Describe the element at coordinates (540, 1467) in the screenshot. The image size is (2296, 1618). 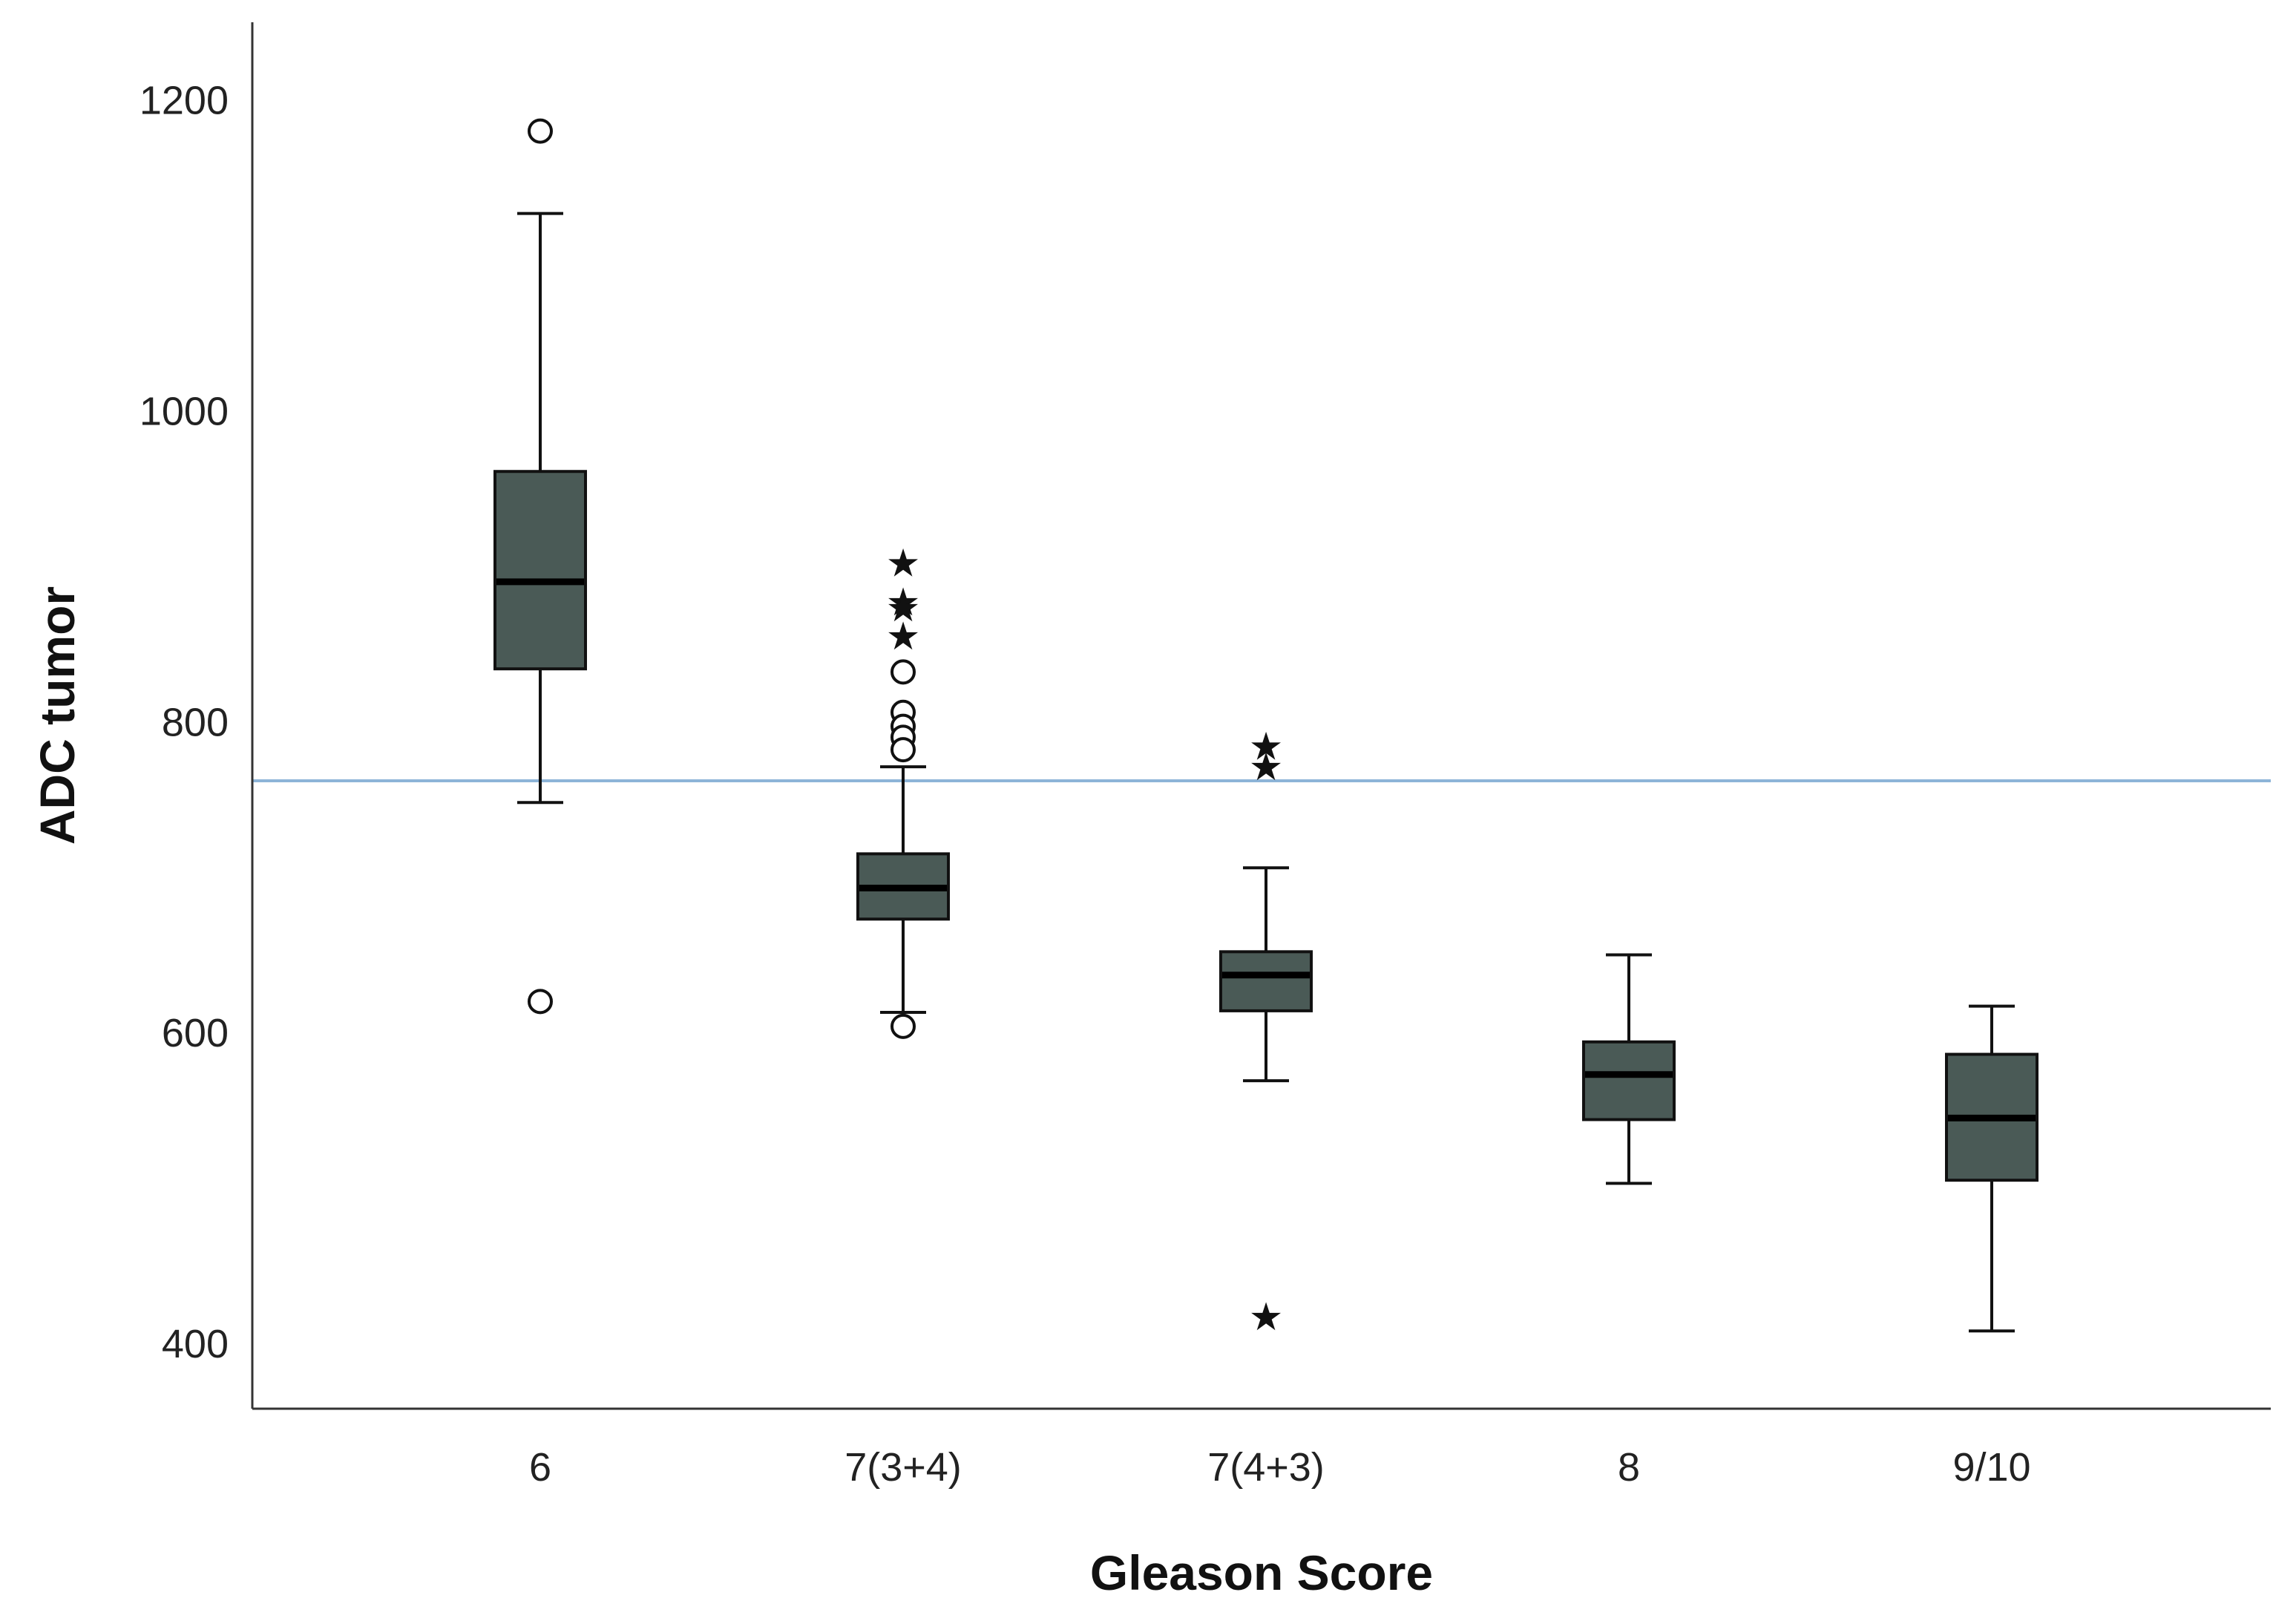
I see `x-tick-label: 6` at that location.